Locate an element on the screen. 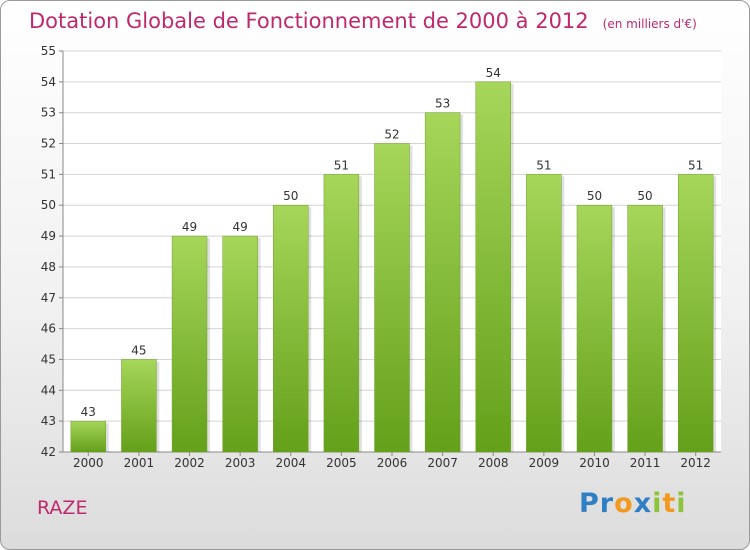 The width and height of the screenshot is (750, 550). y-tick-label: 45 is located at coordinates (48, 359).